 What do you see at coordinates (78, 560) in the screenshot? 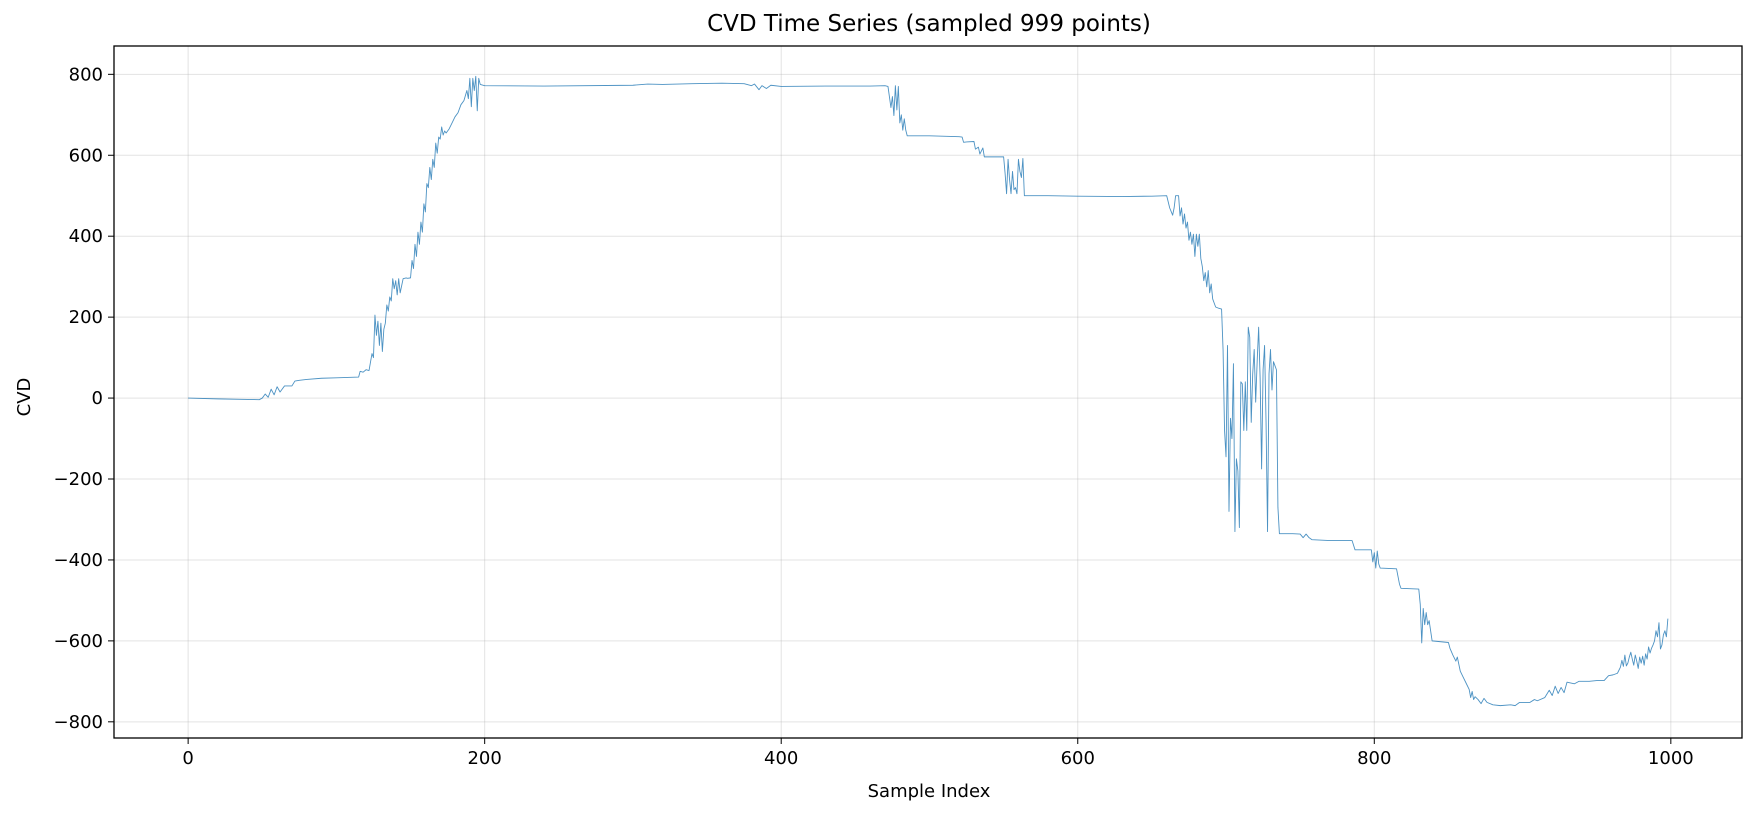
I see `y-tick-label: −400` at bounding box center [78, 560].